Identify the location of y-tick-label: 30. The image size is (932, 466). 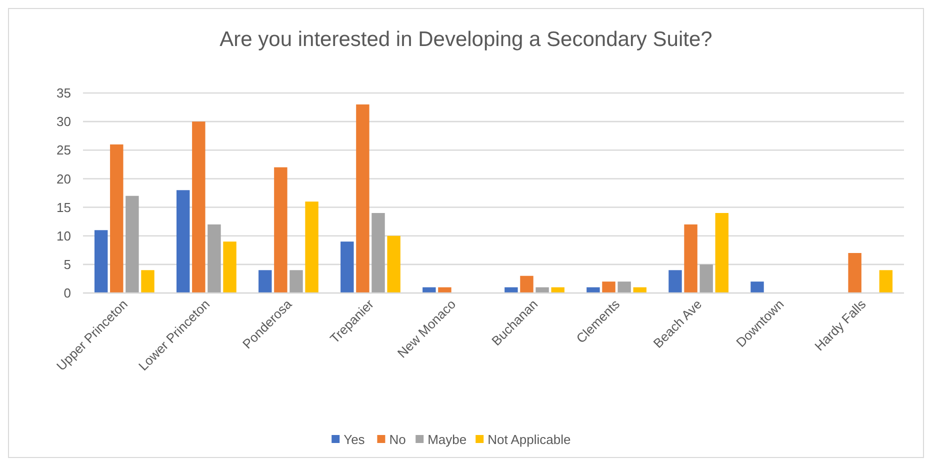
(63, 122).